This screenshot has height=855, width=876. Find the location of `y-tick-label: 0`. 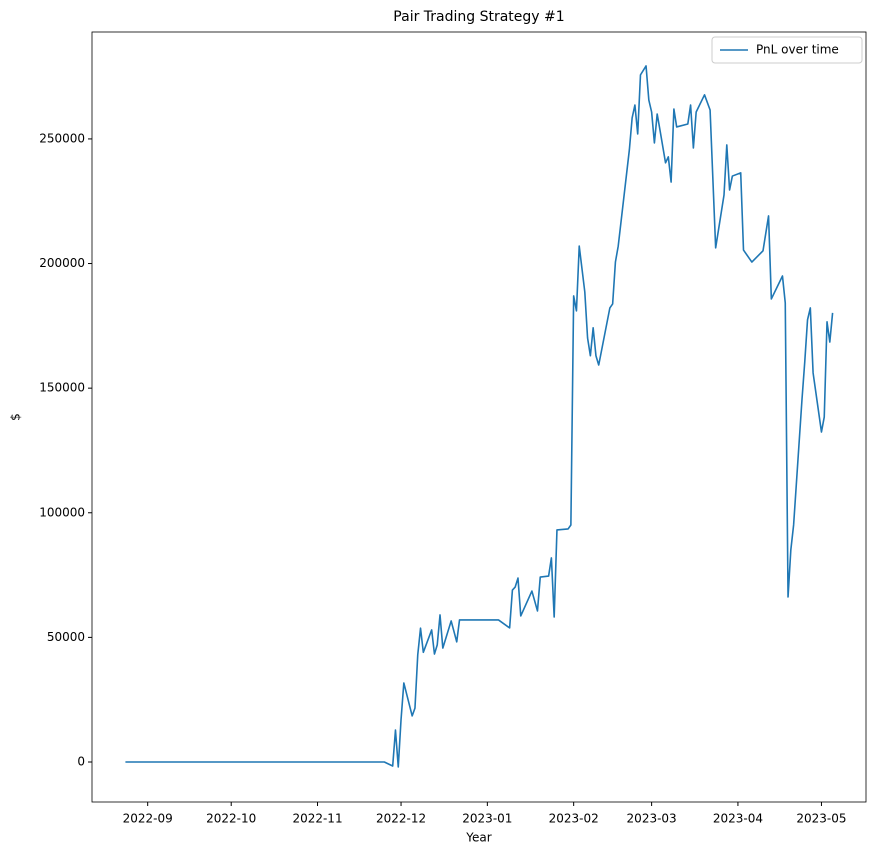

y-tick-label: 0 is located at coordinates (81, 761).